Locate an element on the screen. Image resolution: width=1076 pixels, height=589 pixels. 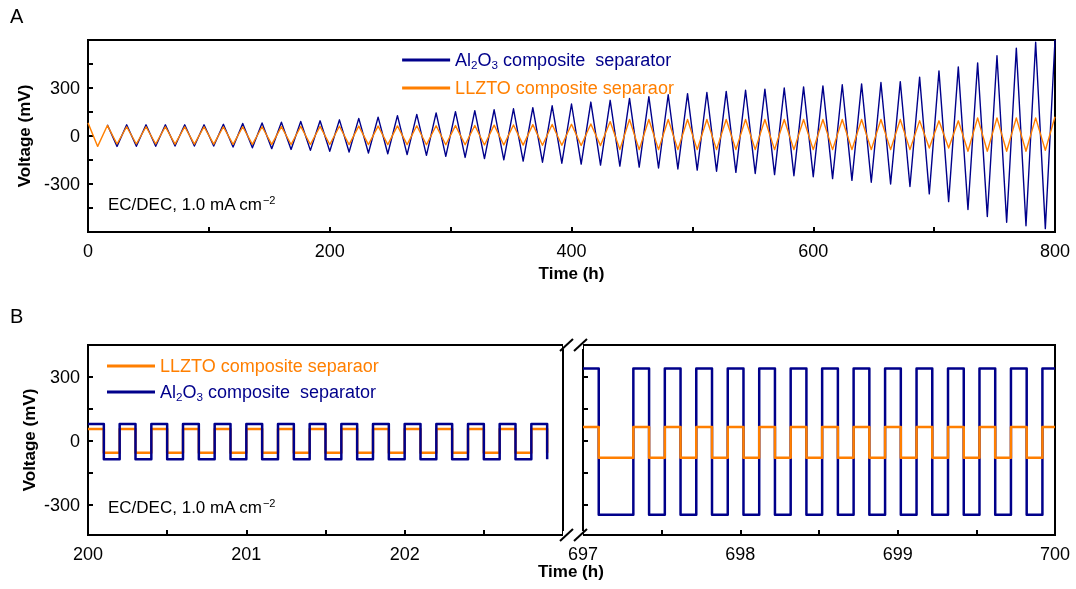
x-tick-label: 201 is located at coordinates (246, 554).